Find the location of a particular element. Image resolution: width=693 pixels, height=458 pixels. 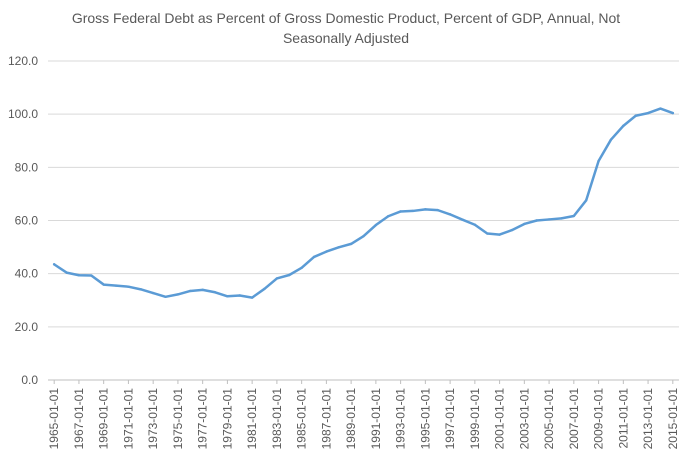

x-tick: 1967-01-01 is located at coordinates (79, 419).